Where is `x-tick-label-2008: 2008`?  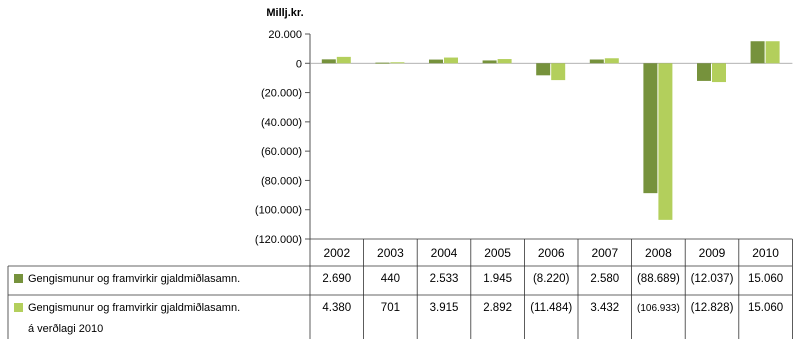
x-tick-label-2008: 2008 is located at coordinates (658, 253).